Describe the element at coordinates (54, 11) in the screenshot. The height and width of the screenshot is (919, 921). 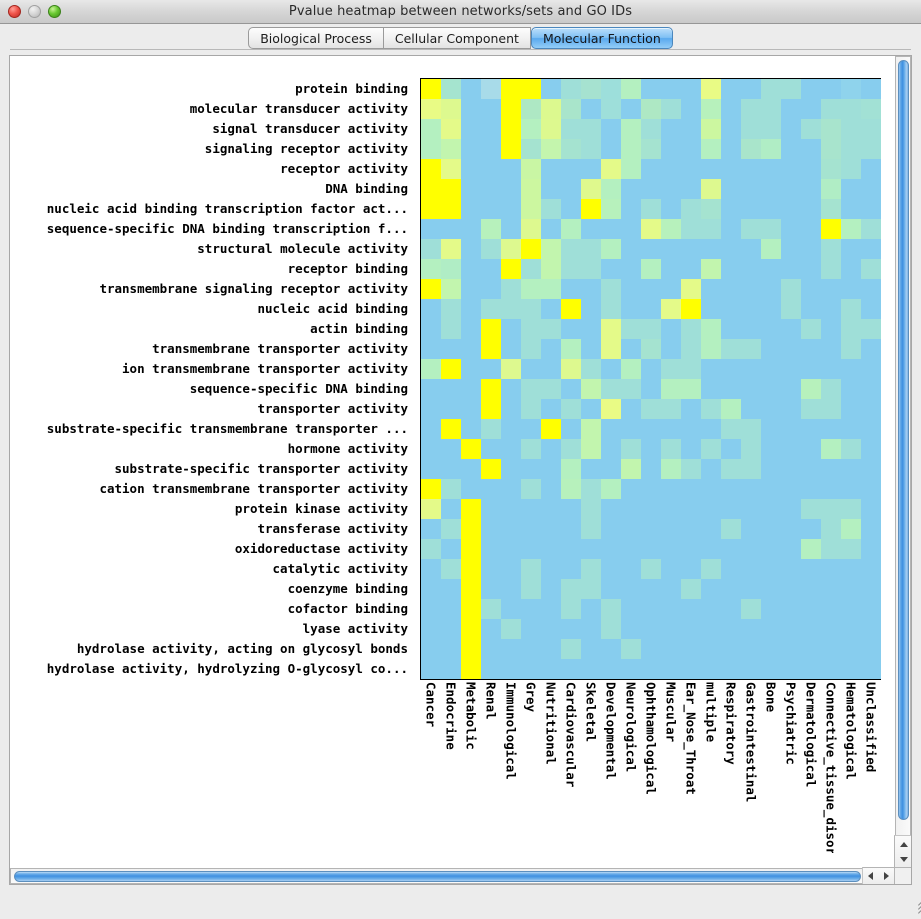
I see `zoom-button` at that location.